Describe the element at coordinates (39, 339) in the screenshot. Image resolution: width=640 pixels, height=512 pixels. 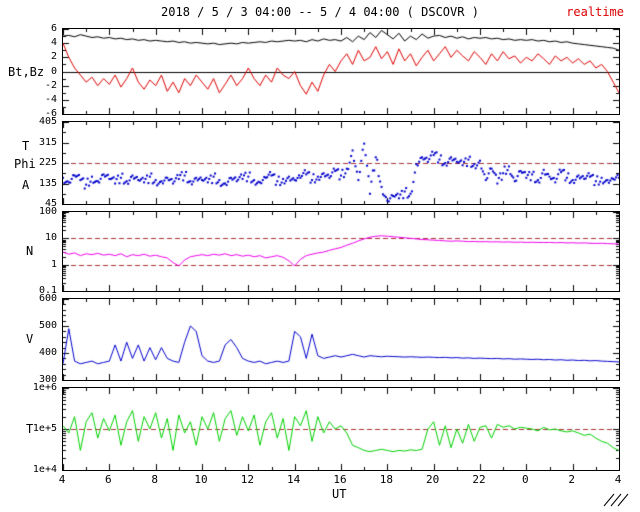
I see `panel-velocity-ytick-labels: 600 500 400 300` at that location.